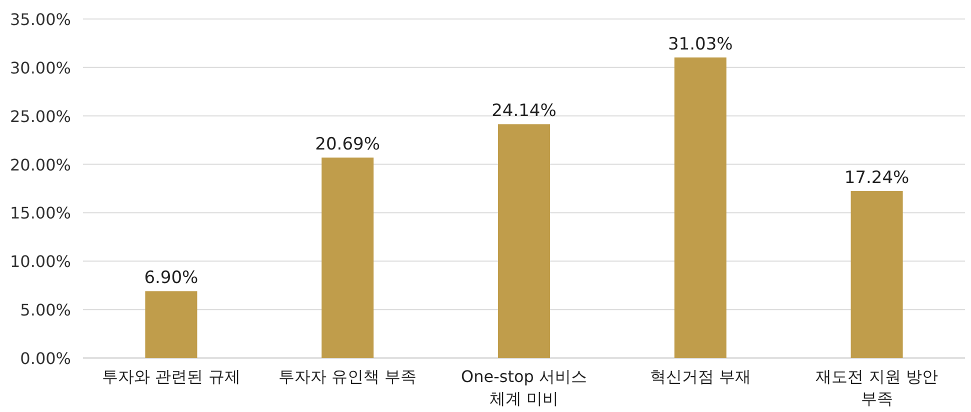  What do you see at coordinates (40, 68) in the screenshot?
I see `y-tick-label: 30.00%` at bounding box center [40, 68].